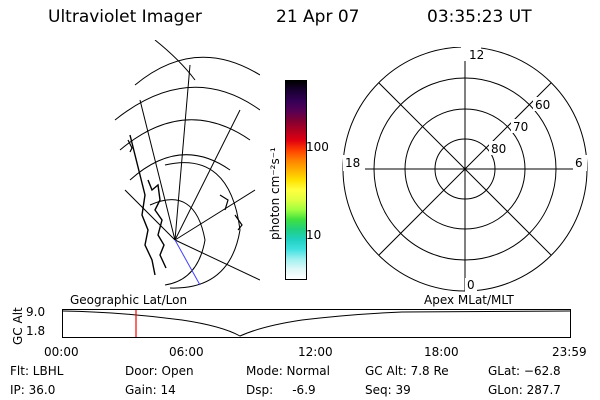  I want to click on colorbar-unit-label: photon cm⁻²s⁻¹, so click(275, 193).